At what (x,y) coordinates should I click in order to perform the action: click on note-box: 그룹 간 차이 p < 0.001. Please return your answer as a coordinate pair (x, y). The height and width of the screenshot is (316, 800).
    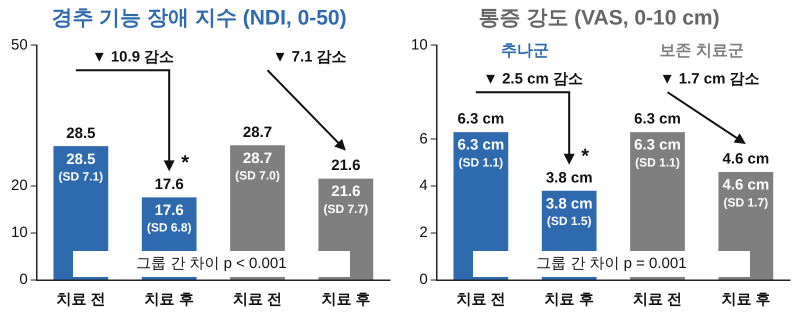
    Looking at the image, I should click on (211, 264).